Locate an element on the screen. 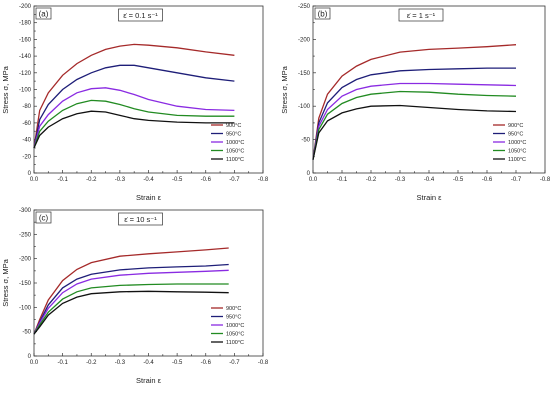 The width and height of the screenshot is (550, 414). y-tick-label: -140 is located at coordinates (25, 57).